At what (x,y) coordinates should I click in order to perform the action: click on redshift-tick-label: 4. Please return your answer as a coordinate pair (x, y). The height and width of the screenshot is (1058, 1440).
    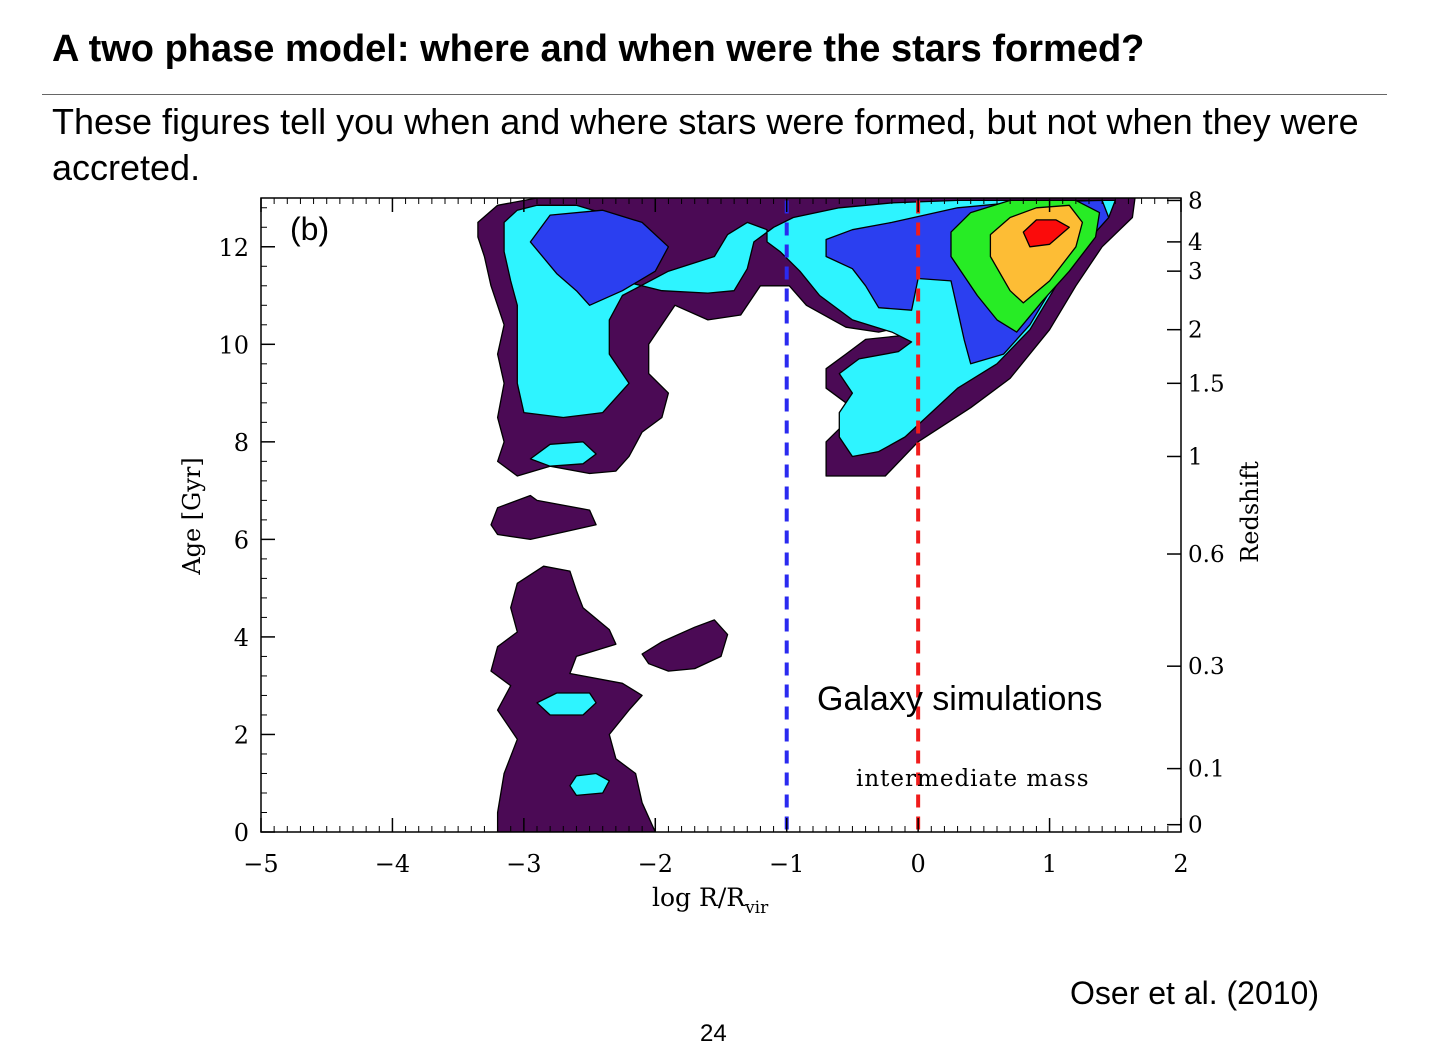
    Looking at the image, I should click on (1195, 243).